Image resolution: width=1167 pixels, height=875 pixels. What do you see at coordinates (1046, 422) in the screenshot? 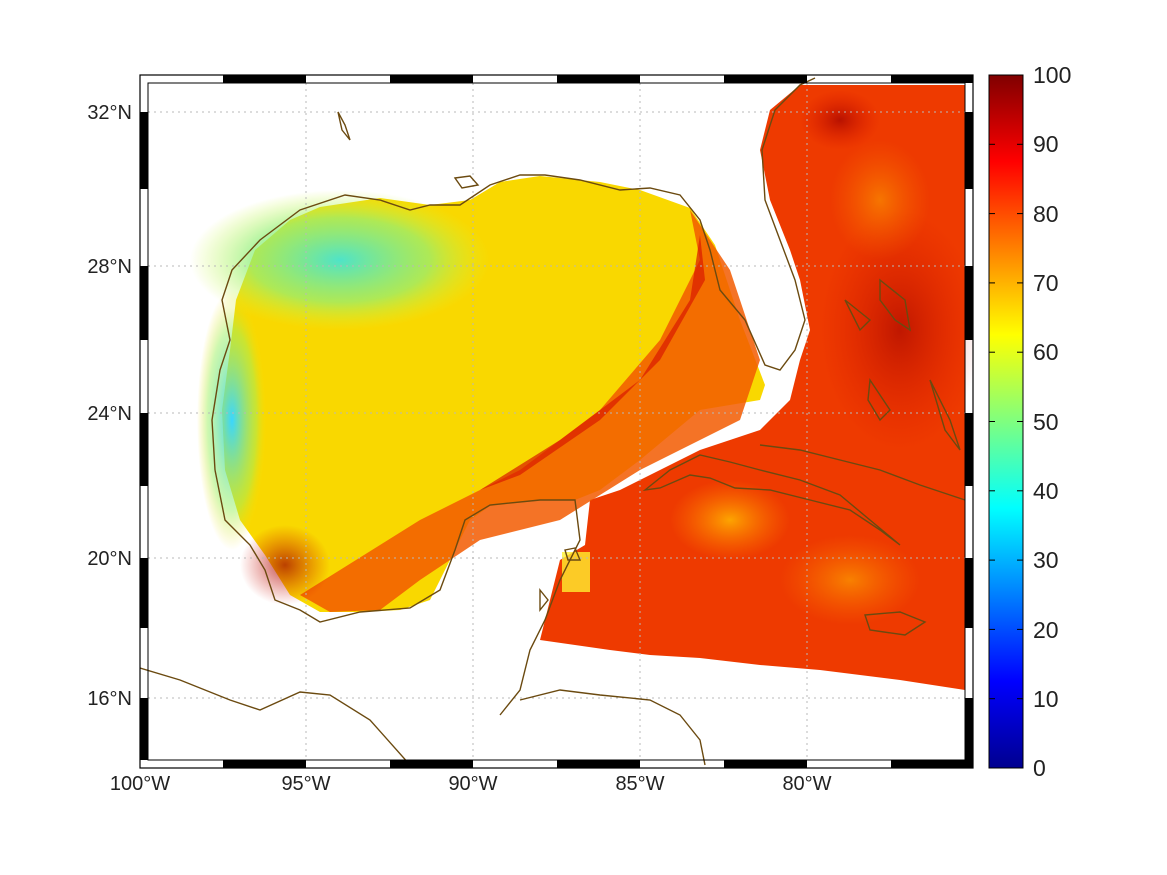
I see `colorbar-tick-label: 50` at bounding box center [1046, 422].